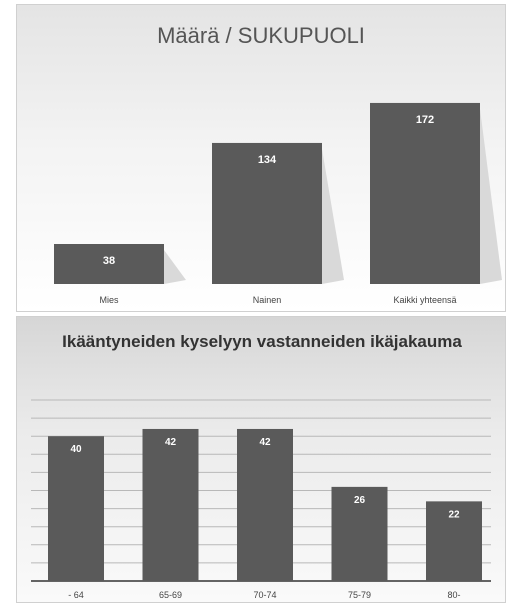 This screenshot has height=607, width=515. I want to click on category-label: 75-79, so click(359, 595).